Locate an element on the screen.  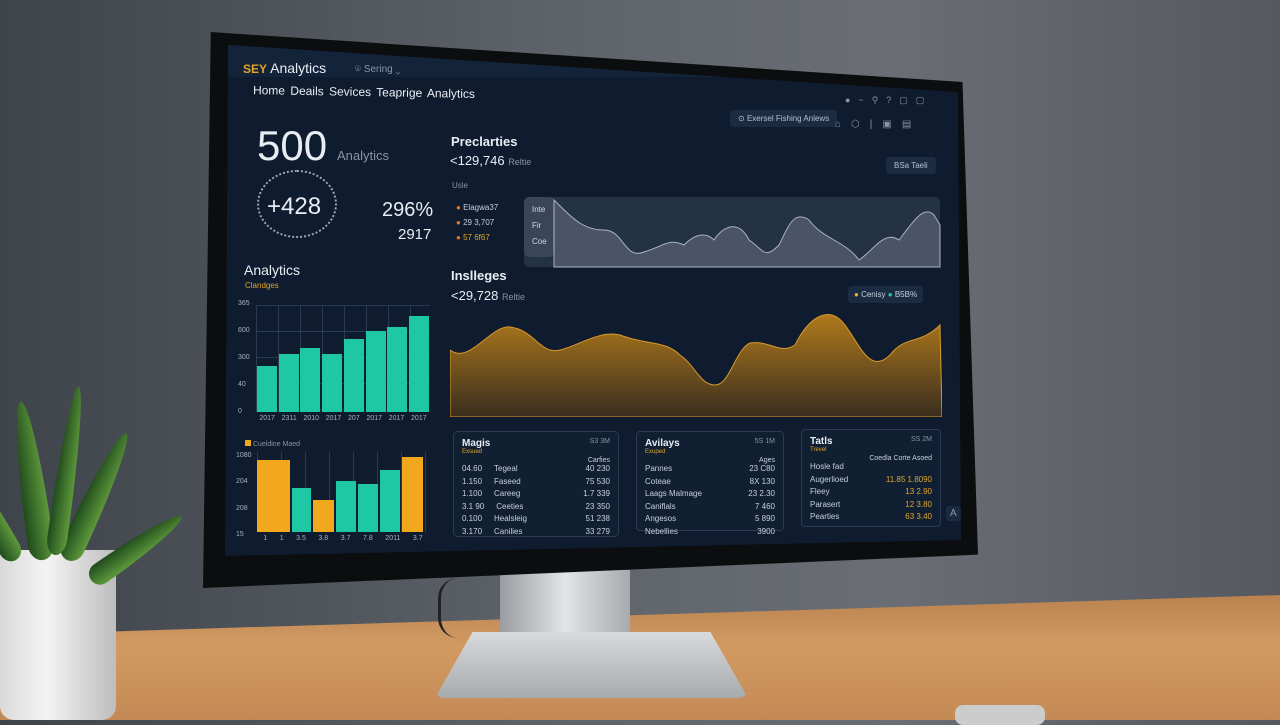
legend-item: ● 29 3,707 is located at coordinates (475, 222).